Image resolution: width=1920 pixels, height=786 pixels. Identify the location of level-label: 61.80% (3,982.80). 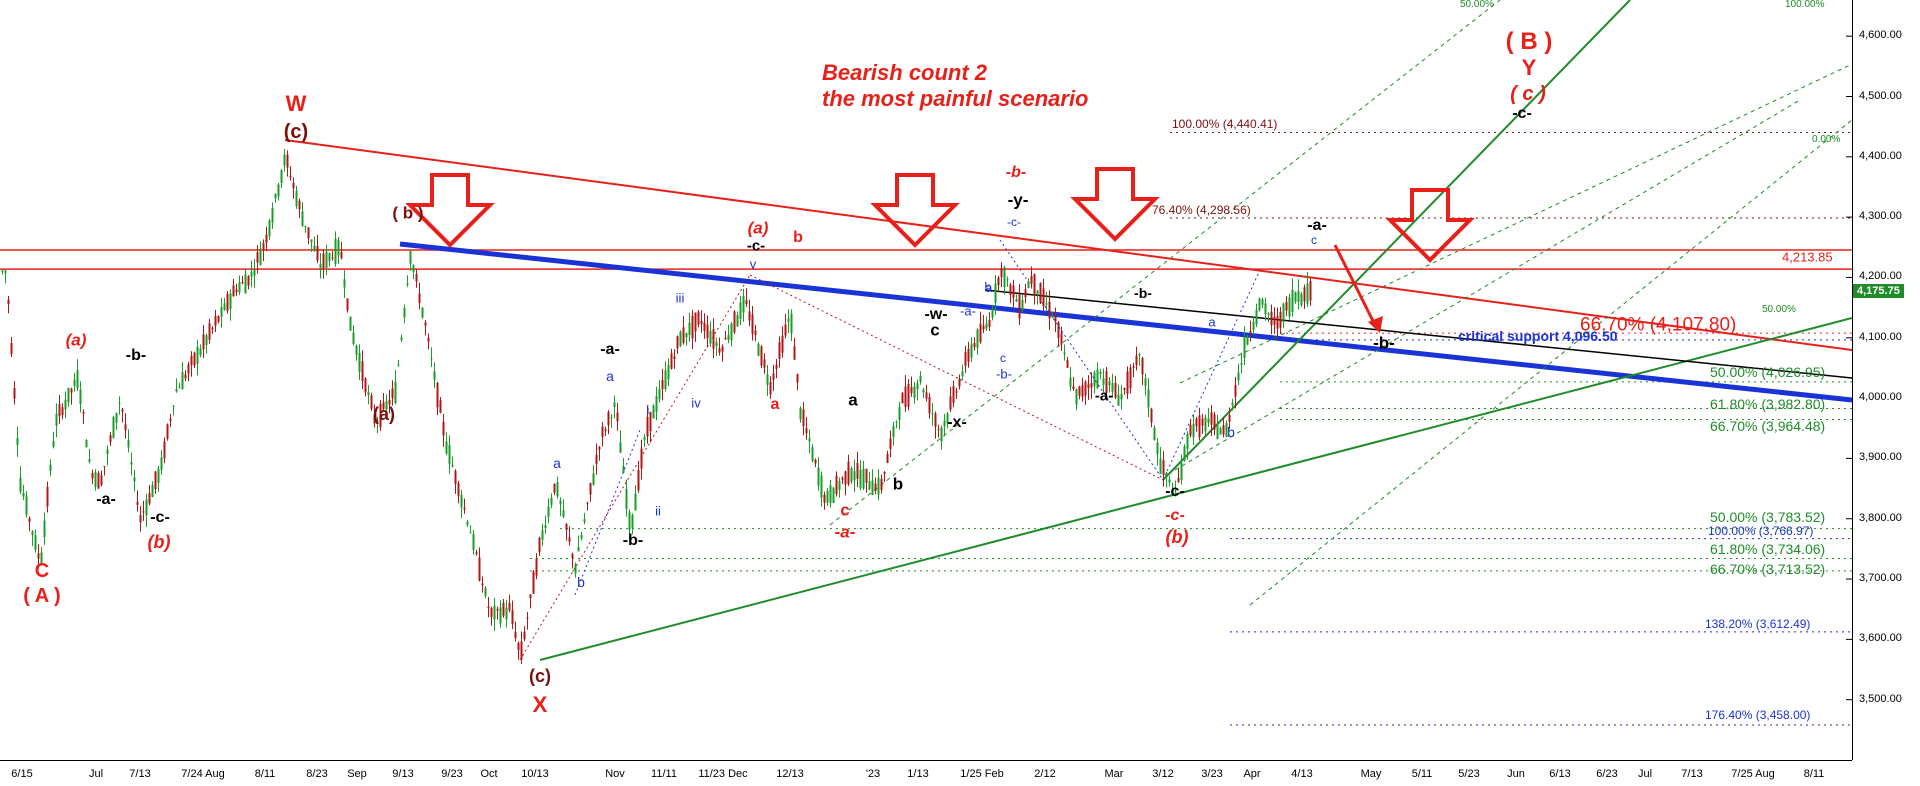
(1768, 404).